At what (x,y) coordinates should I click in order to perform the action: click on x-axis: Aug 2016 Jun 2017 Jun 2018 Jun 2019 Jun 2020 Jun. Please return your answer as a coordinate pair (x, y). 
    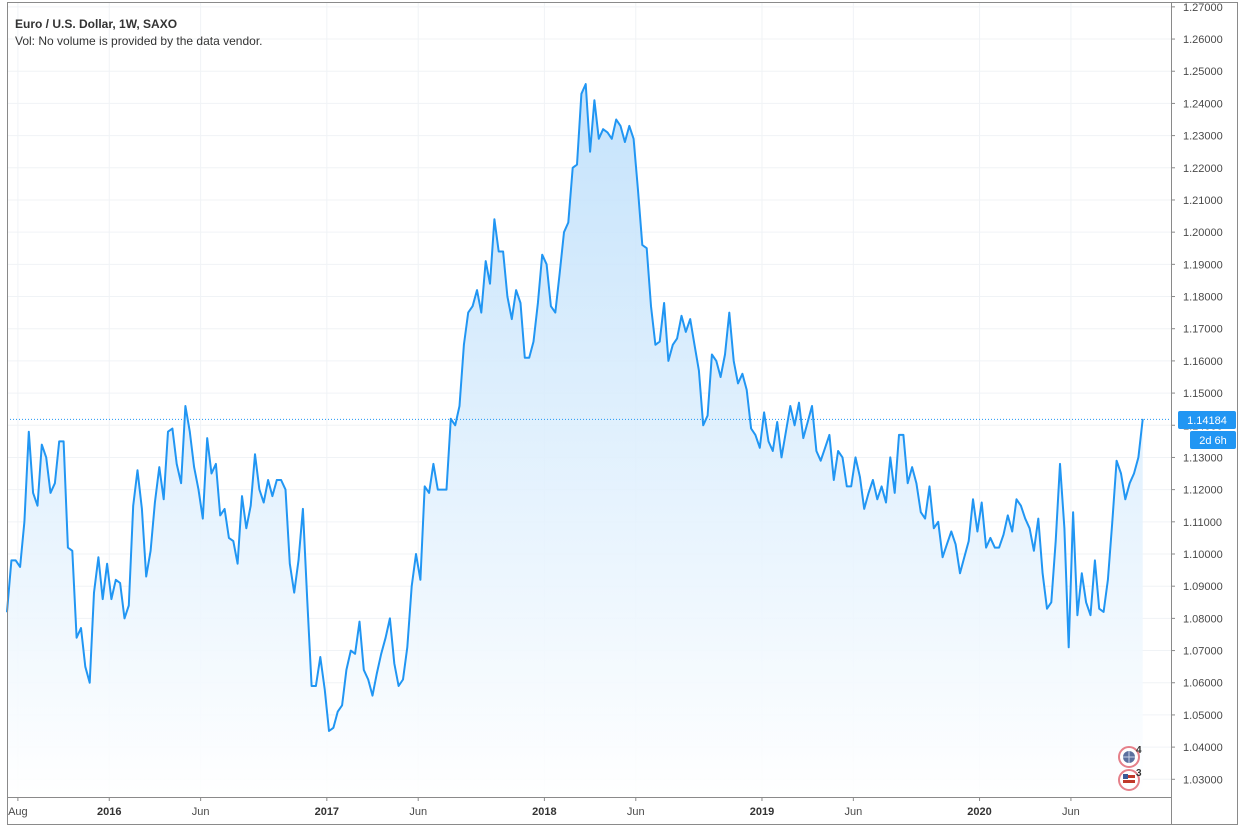
    Looking at the image, I should click on (544, 807).